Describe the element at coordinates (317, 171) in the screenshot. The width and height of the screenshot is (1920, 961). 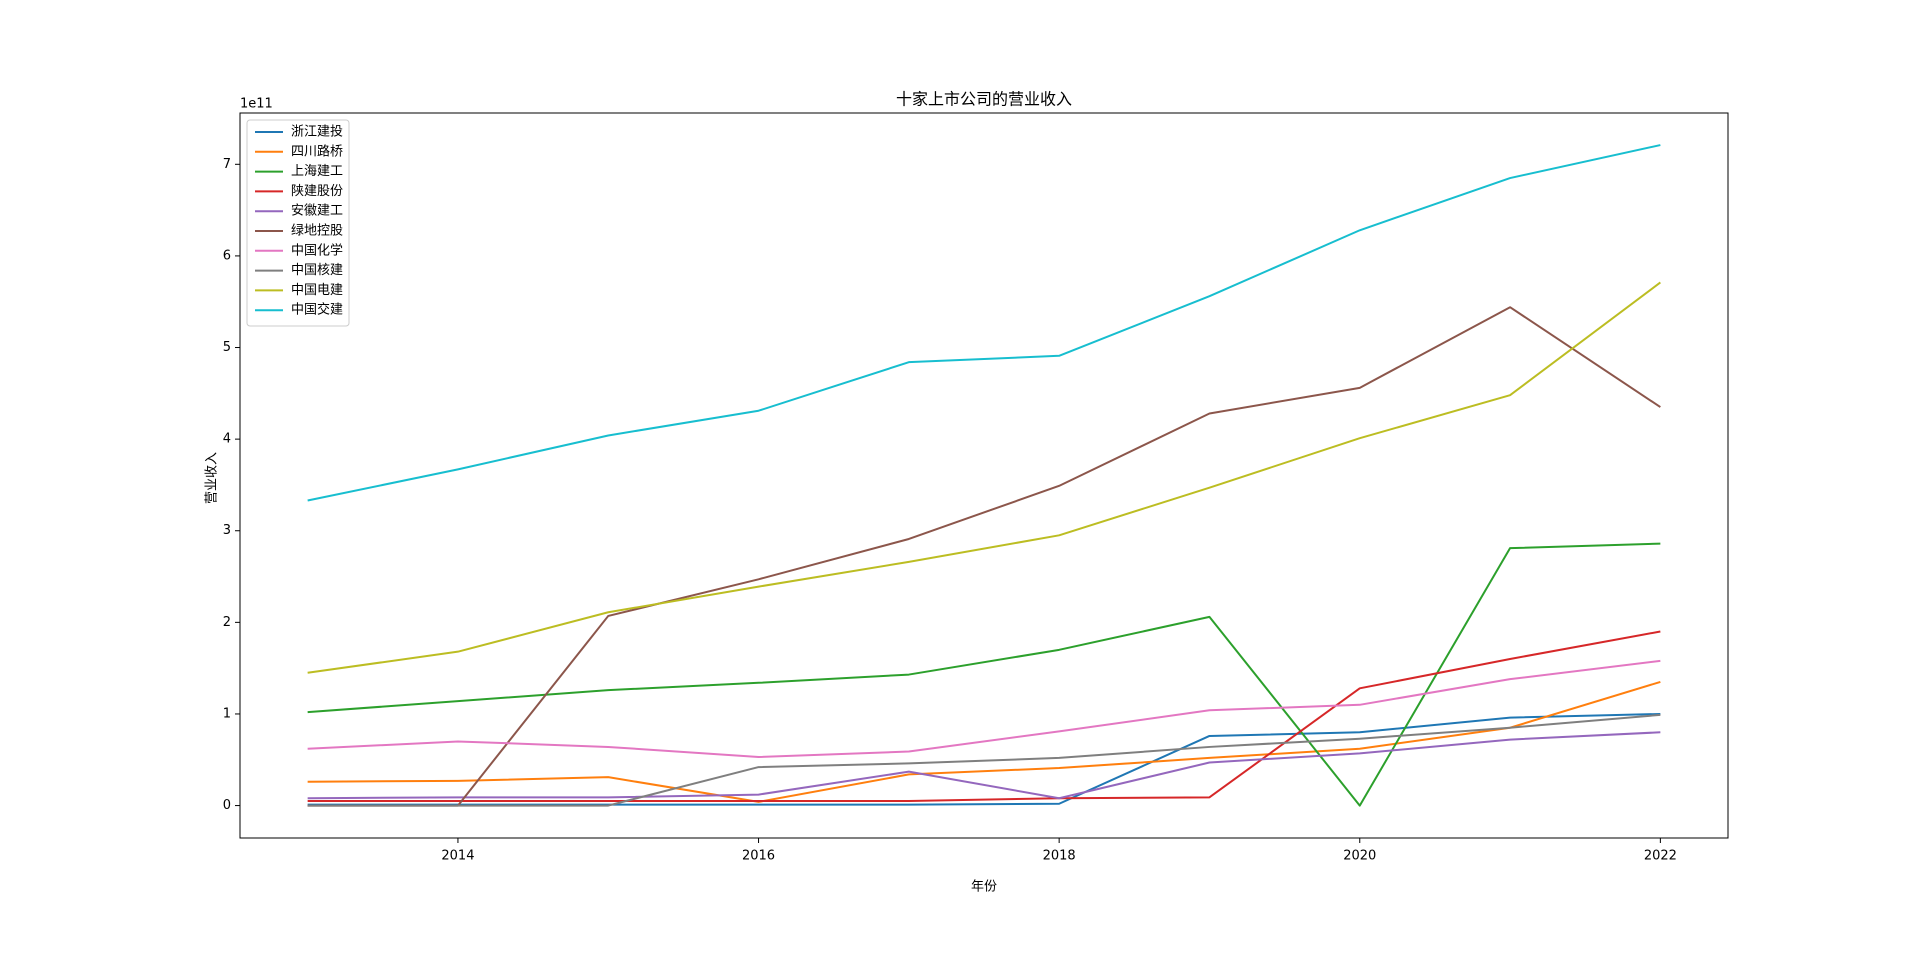
I see `legend-label: 上海建工` at that location.